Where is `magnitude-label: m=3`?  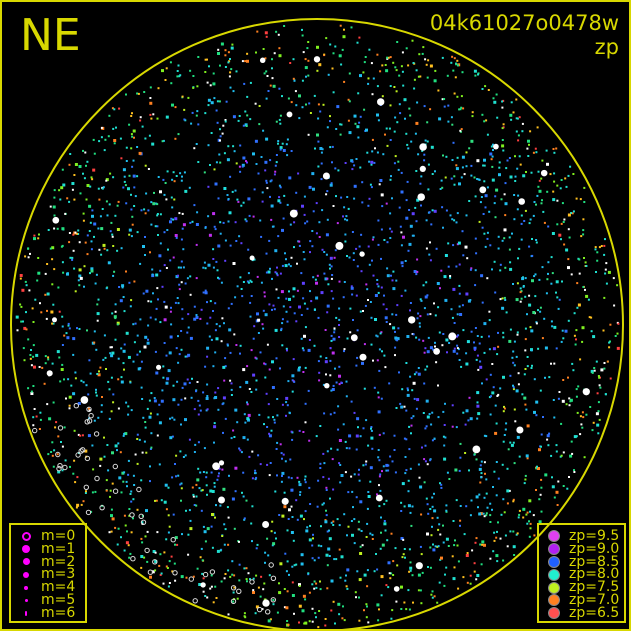 magnitude-label: m=3 is located at coordinates (58, 574).